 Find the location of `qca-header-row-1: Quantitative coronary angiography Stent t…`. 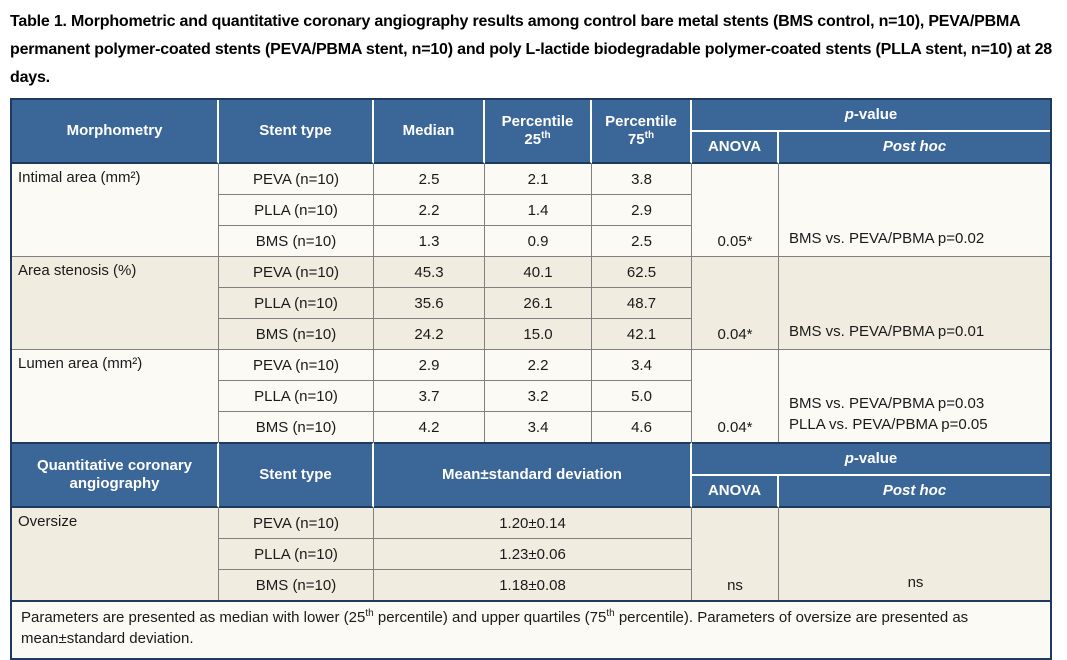

qca-header-row-1: Quantitative coronary angiography Stent t… is located at coordinates (531, 475).